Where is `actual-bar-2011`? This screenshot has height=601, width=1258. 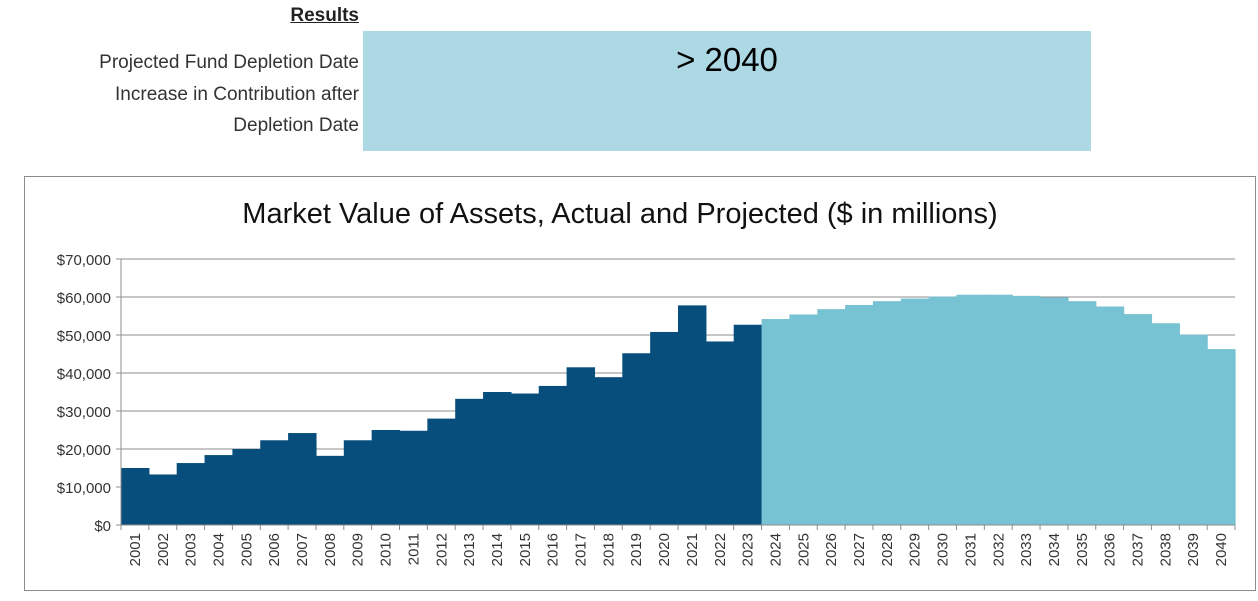 actual-bar-2011 is located at coordinates (413, 477).